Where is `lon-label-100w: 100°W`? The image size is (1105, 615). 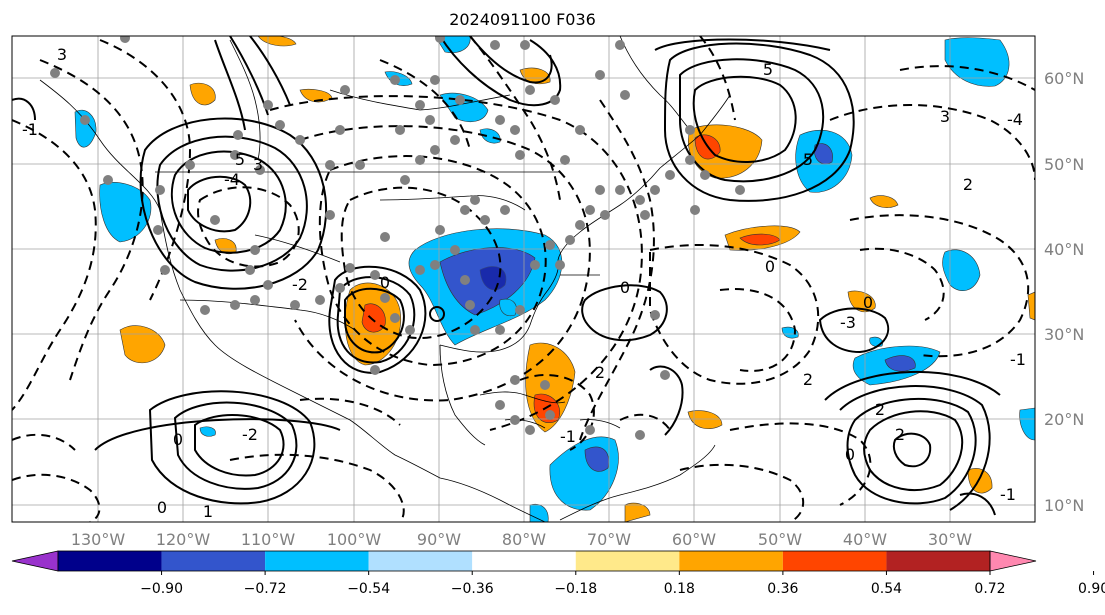
lon-label-100w: 100°W is located at coordinates (354, 539).